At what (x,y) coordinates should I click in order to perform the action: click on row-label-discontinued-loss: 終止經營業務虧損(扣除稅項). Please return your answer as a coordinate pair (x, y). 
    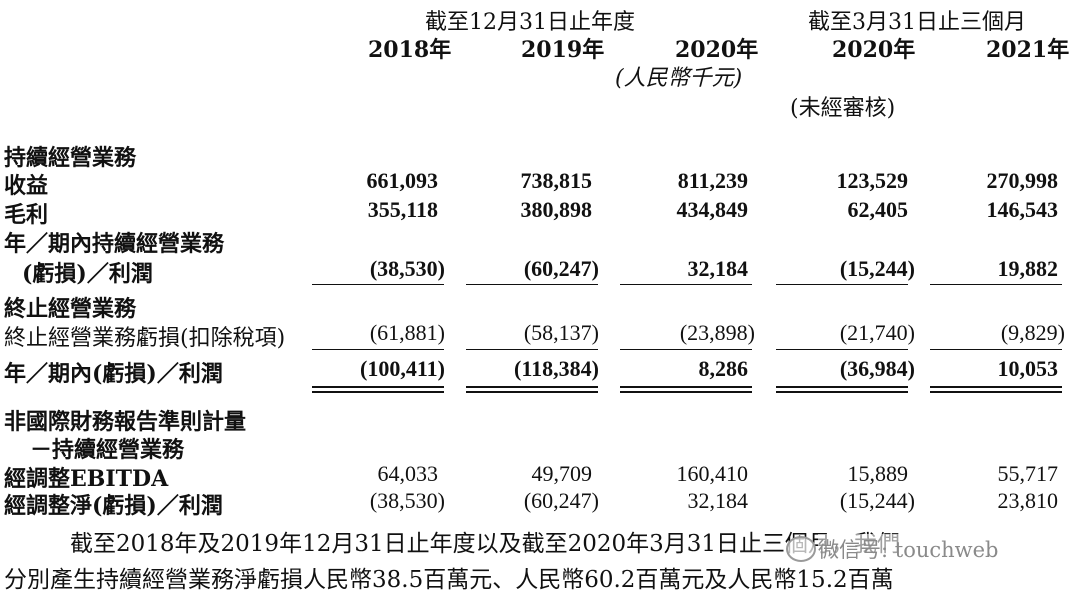
    Looking at the image, I should click on (145, 338).